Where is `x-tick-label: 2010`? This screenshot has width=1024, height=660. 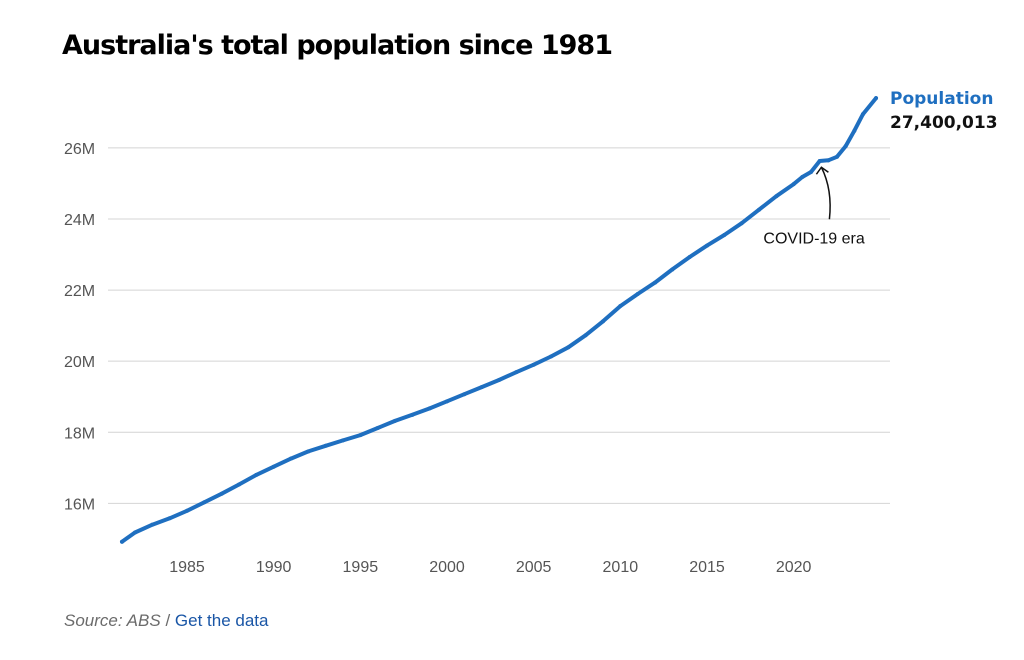
x-tick-label: 2010 is located at coordinates (621, 567).